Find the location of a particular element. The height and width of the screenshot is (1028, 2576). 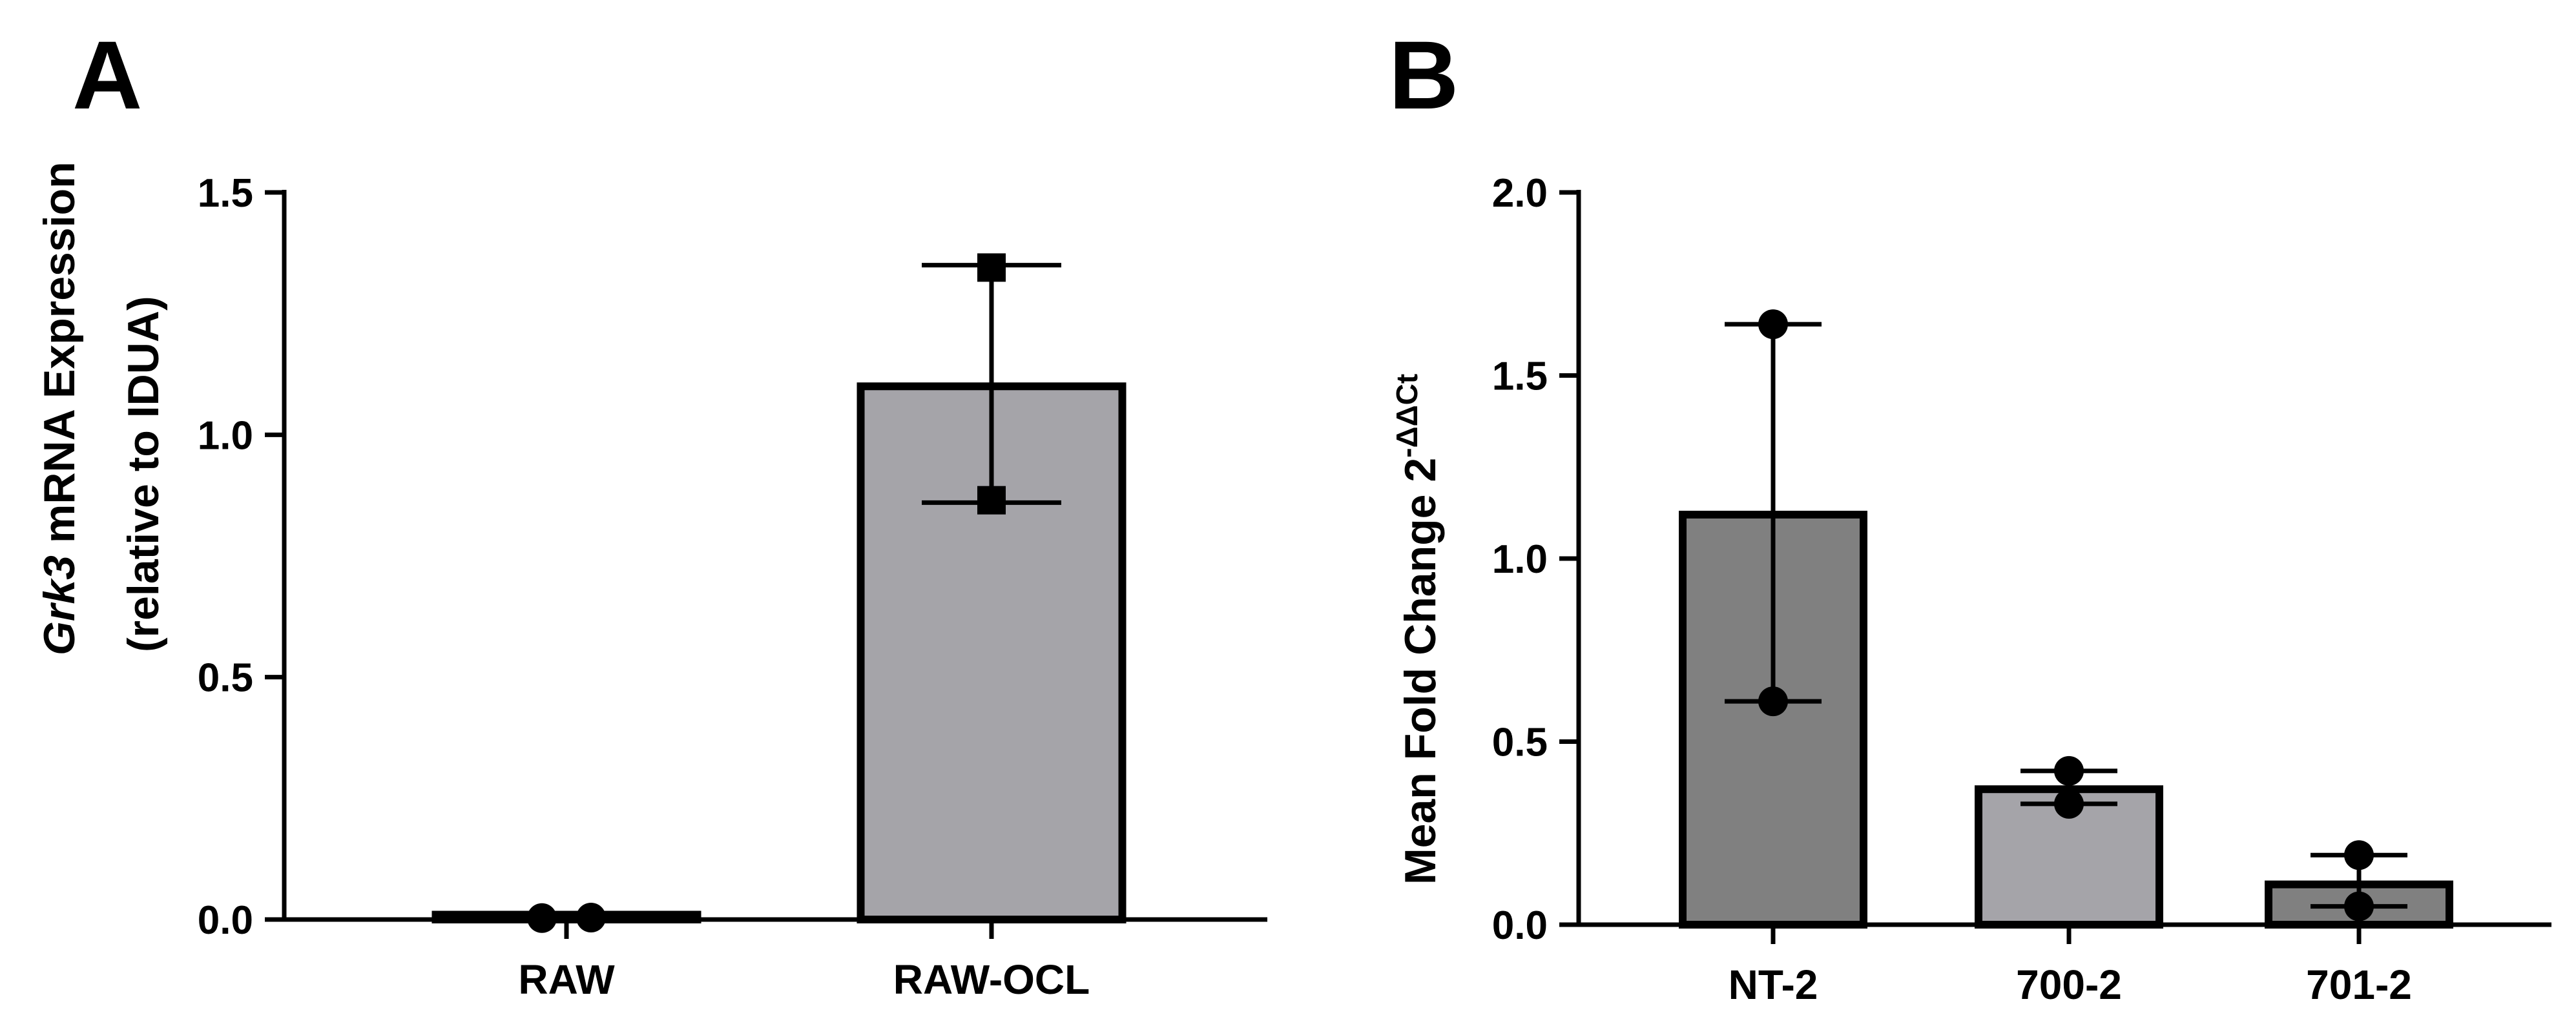

panel-b-y-axis-title-main: Mean Fold Change 2 is located at coordinates (1420, 672).